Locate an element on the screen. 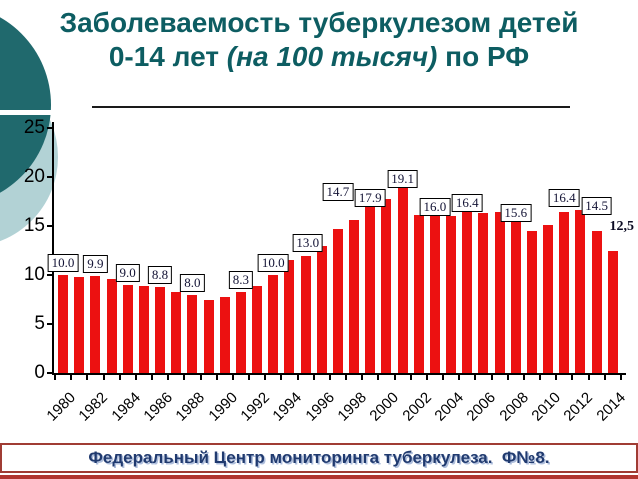 The width and height of the screenshot is (638, 479). data-label-1986: 8.8 is located at coordinates (160, 274).